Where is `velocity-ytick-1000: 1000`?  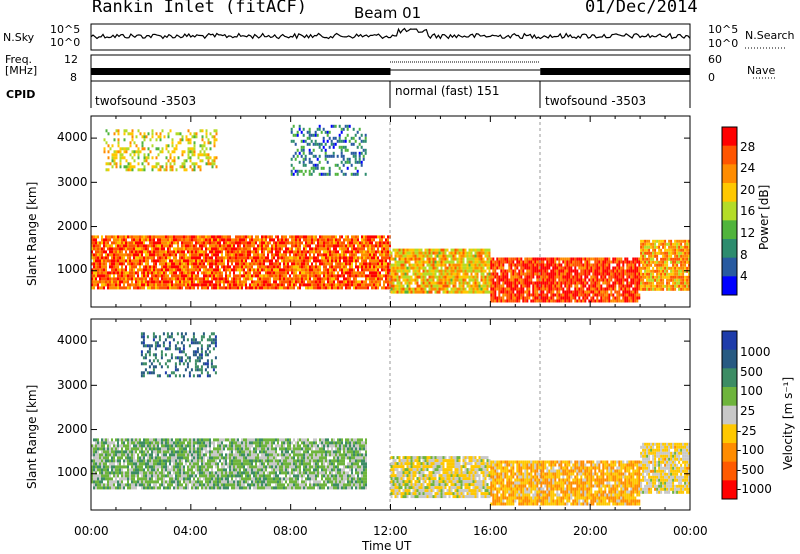
velocity-ytick-1000: 1000 is located at coordinates (72, 472).